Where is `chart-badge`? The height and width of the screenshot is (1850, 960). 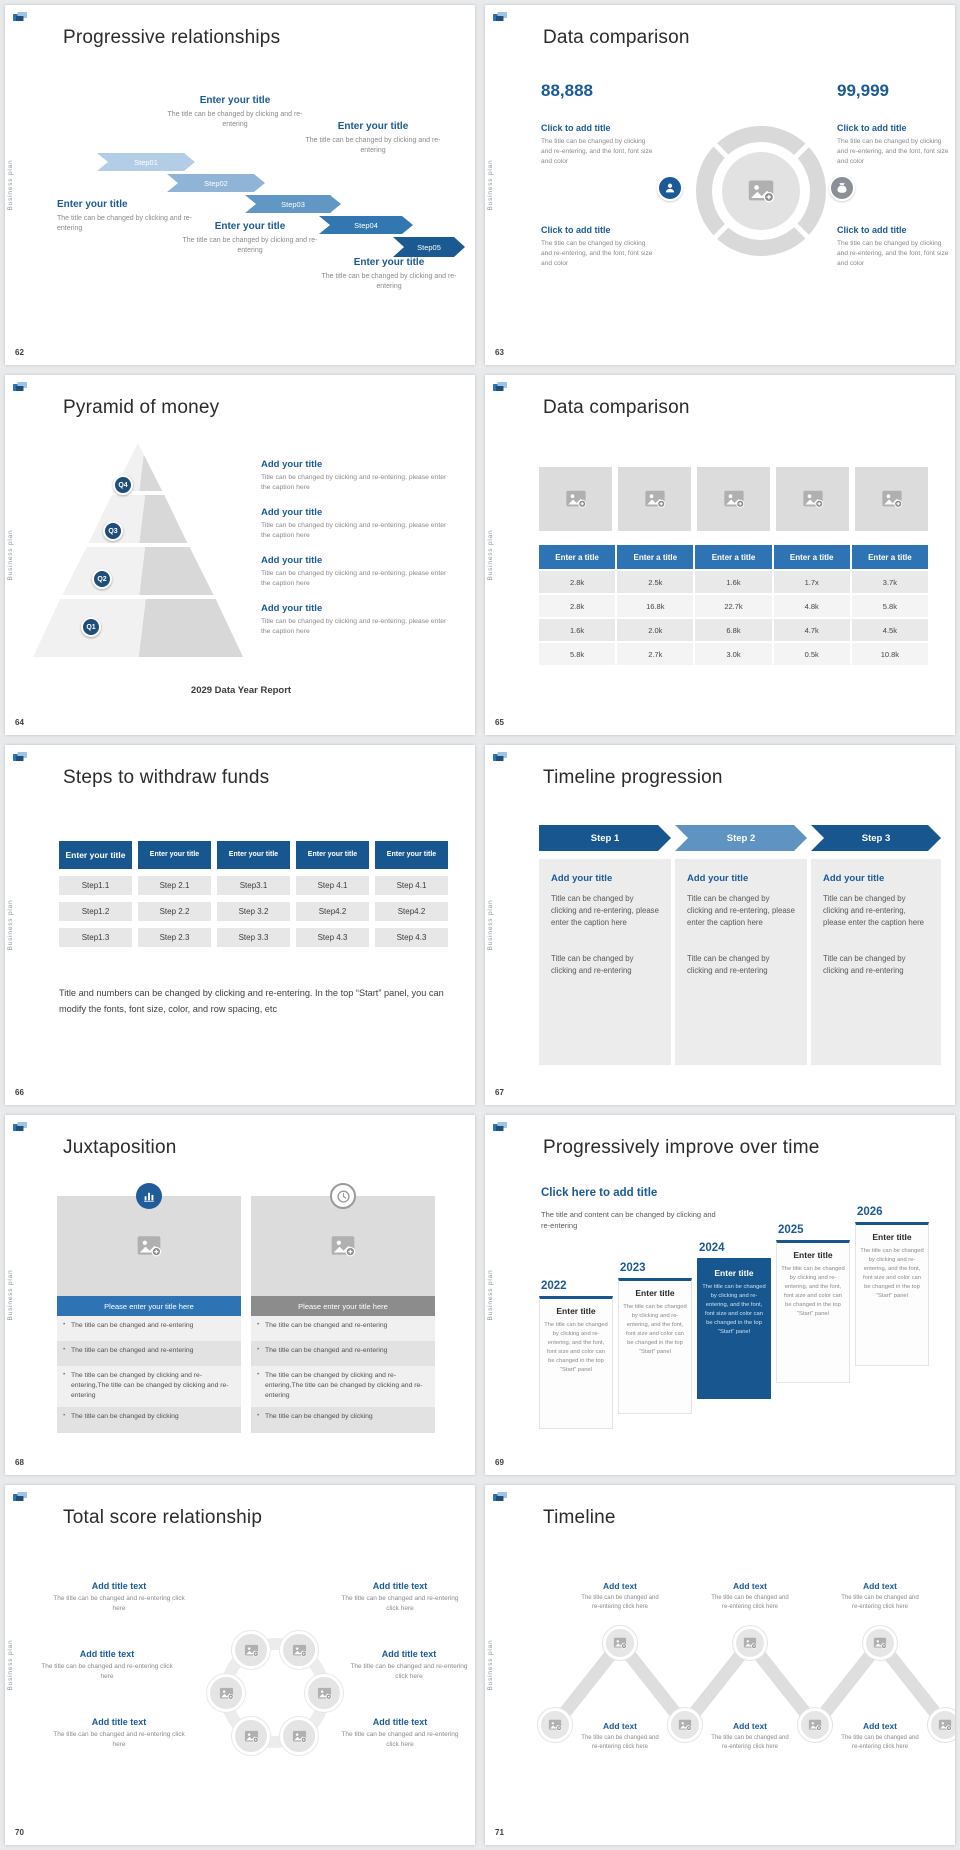 chart-badge is located at coordinates (149, 1196).